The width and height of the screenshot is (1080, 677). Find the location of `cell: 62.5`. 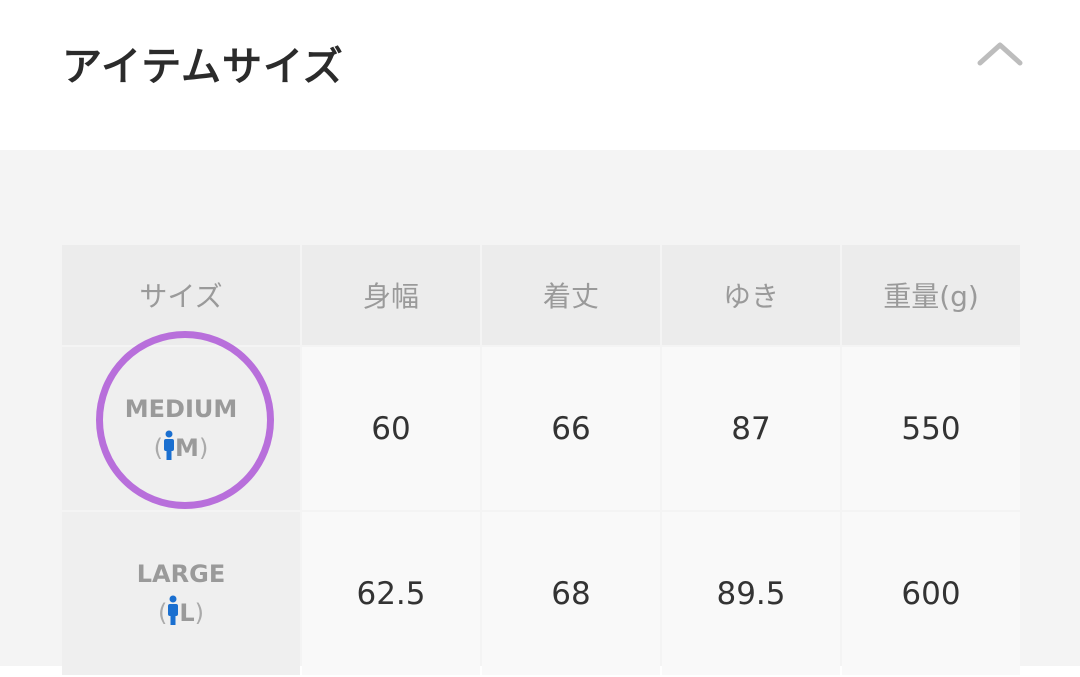

cell: 62.5 is located at coordinates (391, 593).